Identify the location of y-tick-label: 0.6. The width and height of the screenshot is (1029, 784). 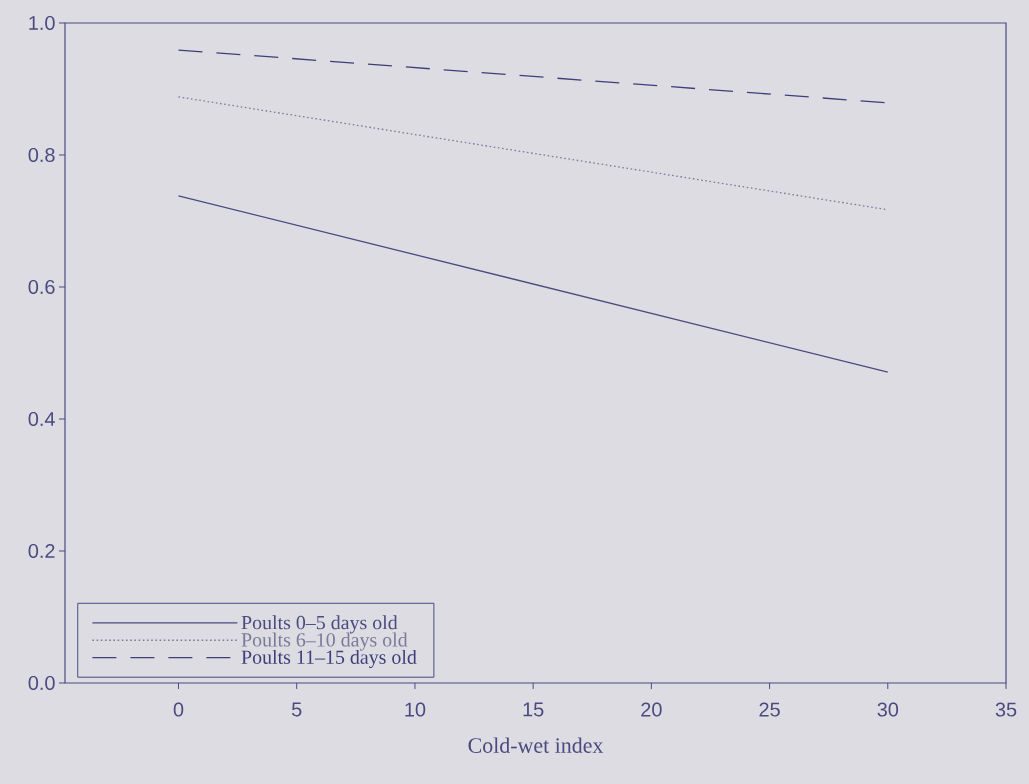
(41, 287).